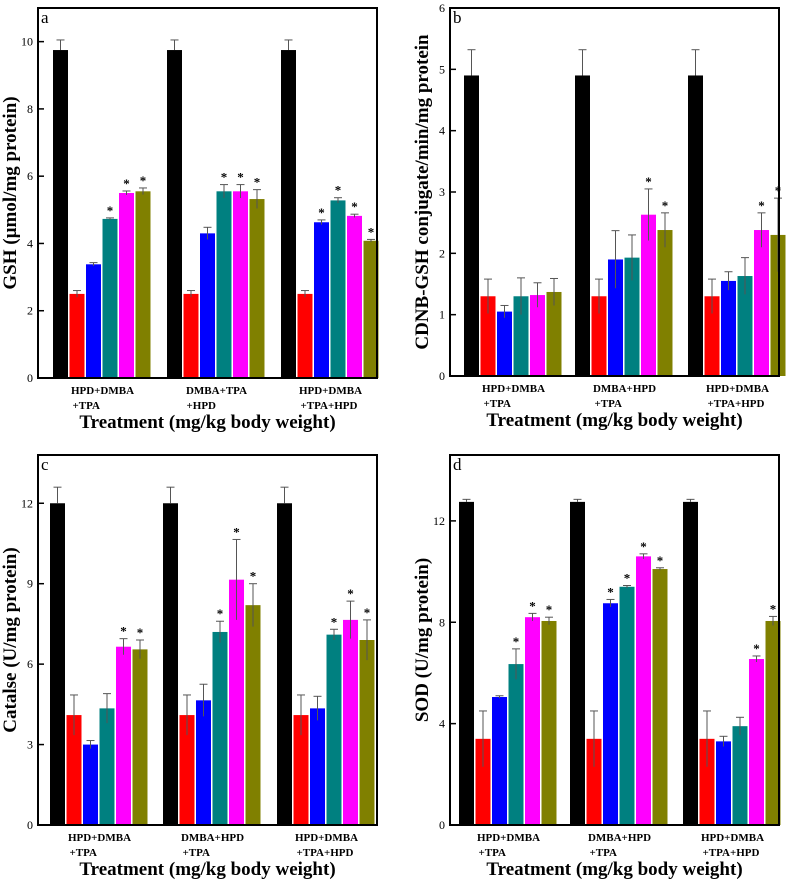 The height and width of the screenshot is (891, 787). Describe the element at coordinates (442, 69) in the screenshot. I see `y-tick-label: 5` at that location.